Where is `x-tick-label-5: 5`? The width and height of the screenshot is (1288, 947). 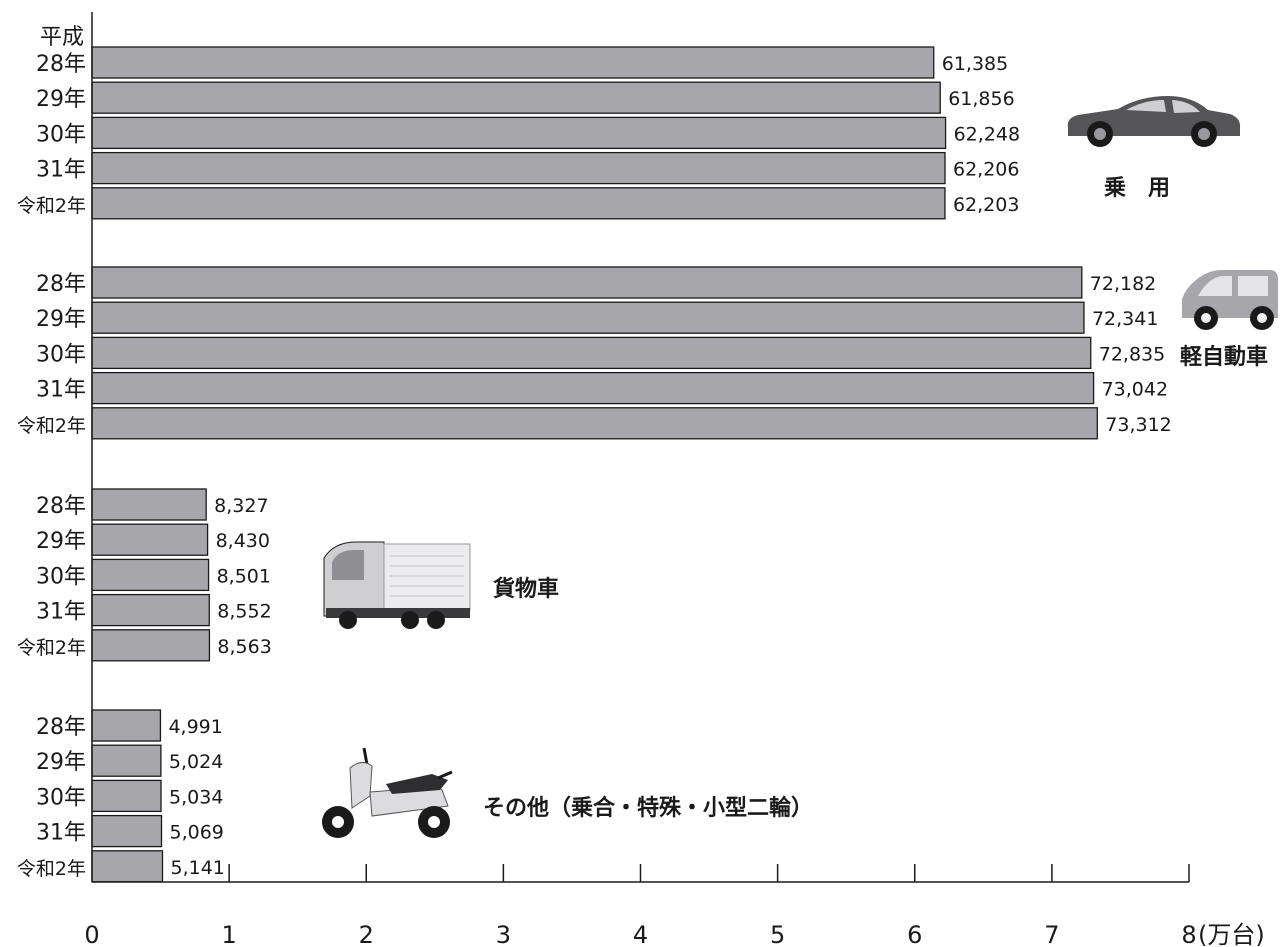
x-tick-label-5: 5 is located at coordinates (777, 934).